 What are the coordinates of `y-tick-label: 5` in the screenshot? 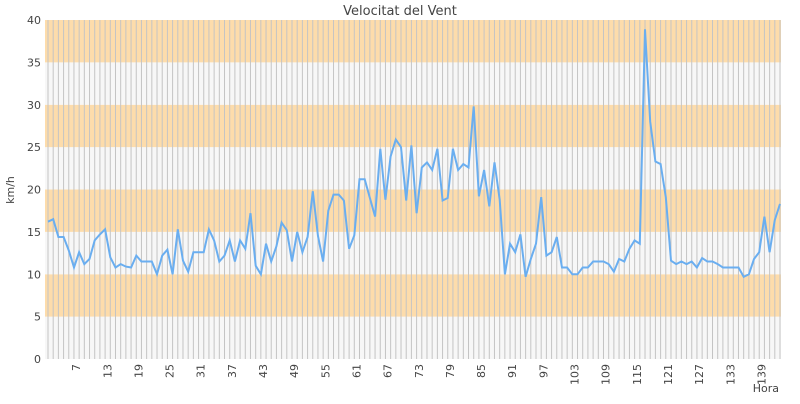 It's located at (37, 317).